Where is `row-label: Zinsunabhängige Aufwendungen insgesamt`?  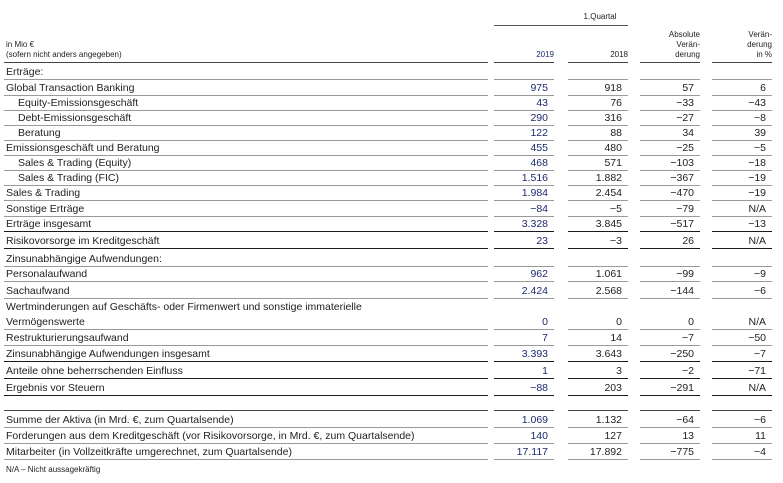
row-label: Zinsunabhängige Aufwendungen insgesamt is located at coordinates (108, 354).